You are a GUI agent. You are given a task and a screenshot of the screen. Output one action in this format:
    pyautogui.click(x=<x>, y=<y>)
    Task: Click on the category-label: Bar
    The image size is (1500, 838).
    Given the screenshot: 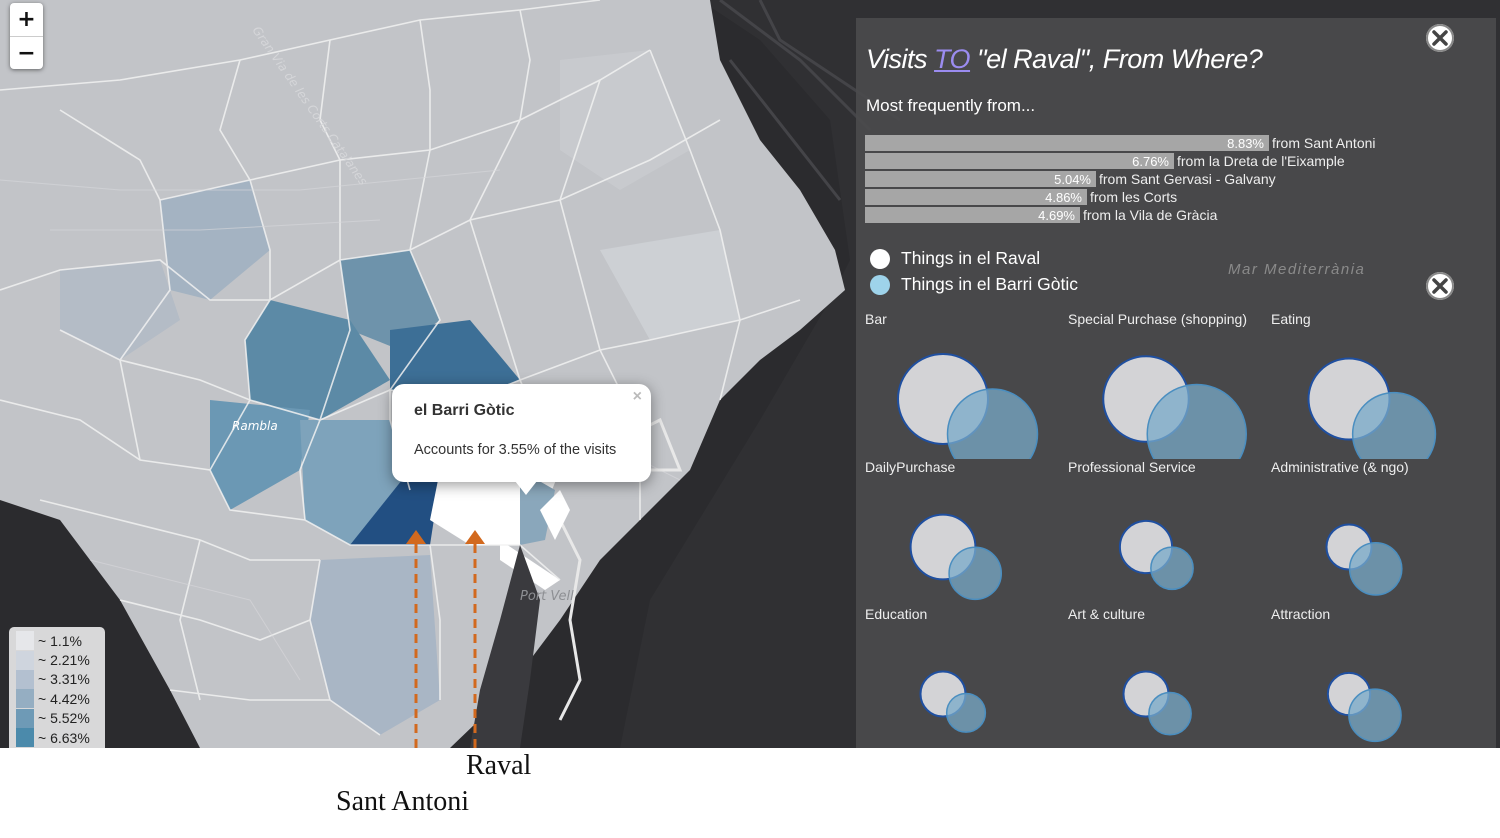 What is the action you would take?
    pyautogui.click(x=876, y=319)
    